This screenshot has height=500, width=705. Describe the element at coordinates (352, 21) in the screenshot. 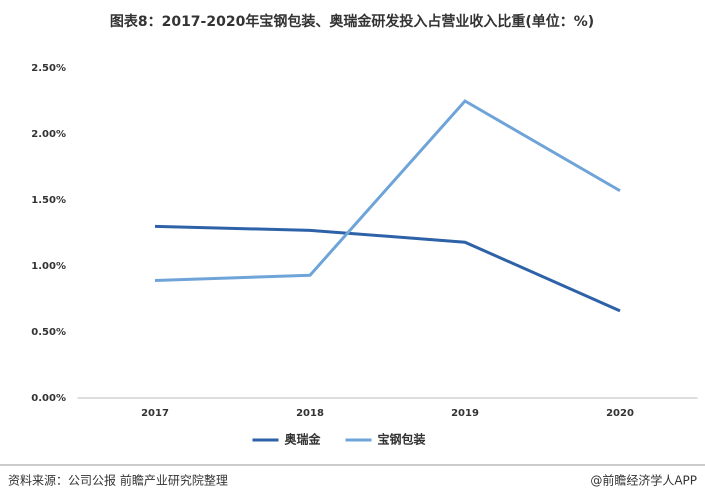

I see `chart-title: 图表8：2017-2020年宝钢包装、奥瑞金研发投入占营业收入比重(单位：%)` at that location.